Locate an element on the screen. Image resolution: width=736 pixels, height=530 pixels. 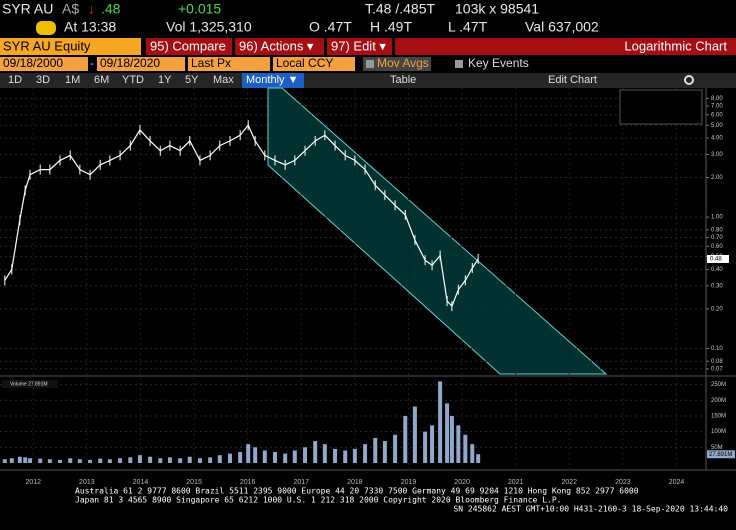
last-price: .48 is located at coordinates (111, 9).